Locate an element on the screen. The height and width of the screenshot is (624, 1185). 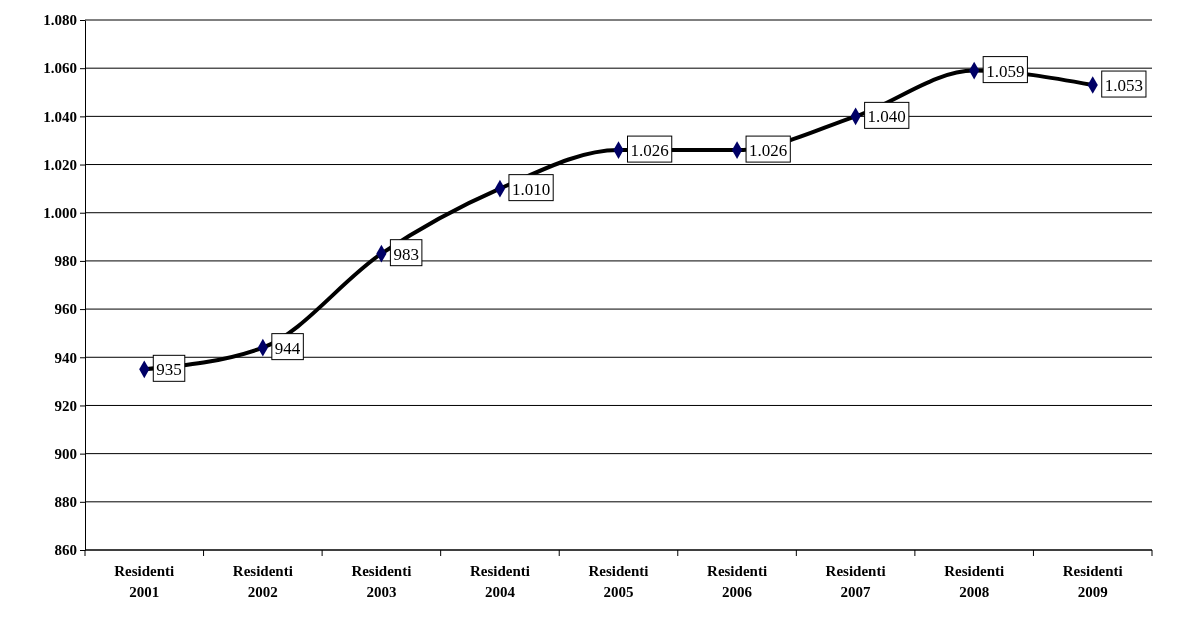
y-tick-label: 1.000 is located at coordinates (60, 213).